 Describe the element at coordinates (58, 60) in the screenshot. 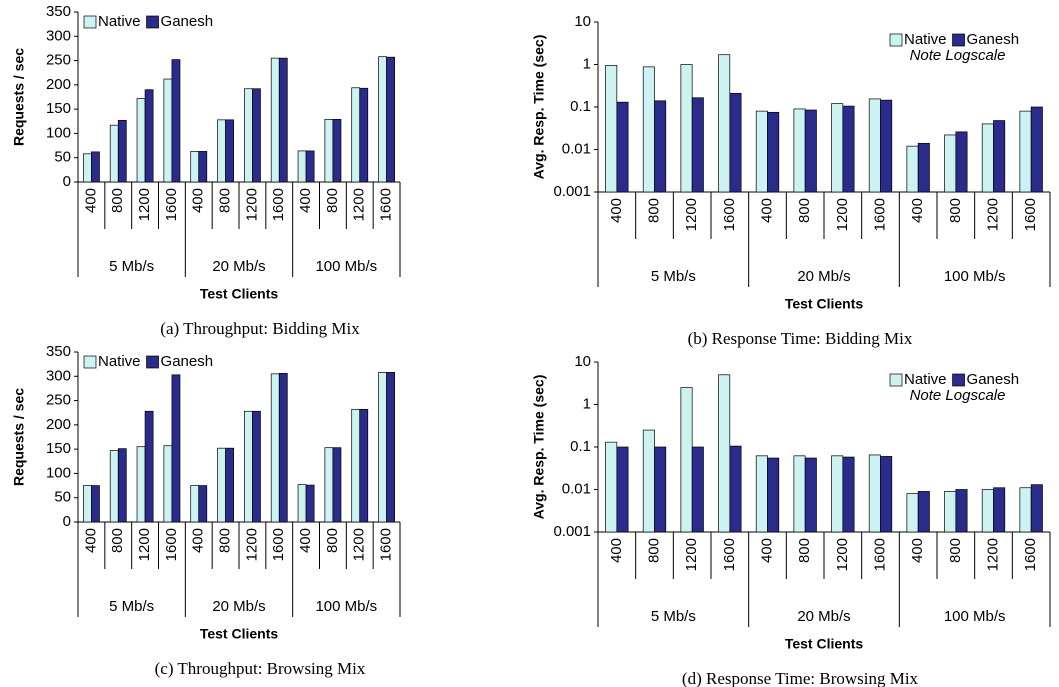

I see `y-tick-label: 250` at that location.